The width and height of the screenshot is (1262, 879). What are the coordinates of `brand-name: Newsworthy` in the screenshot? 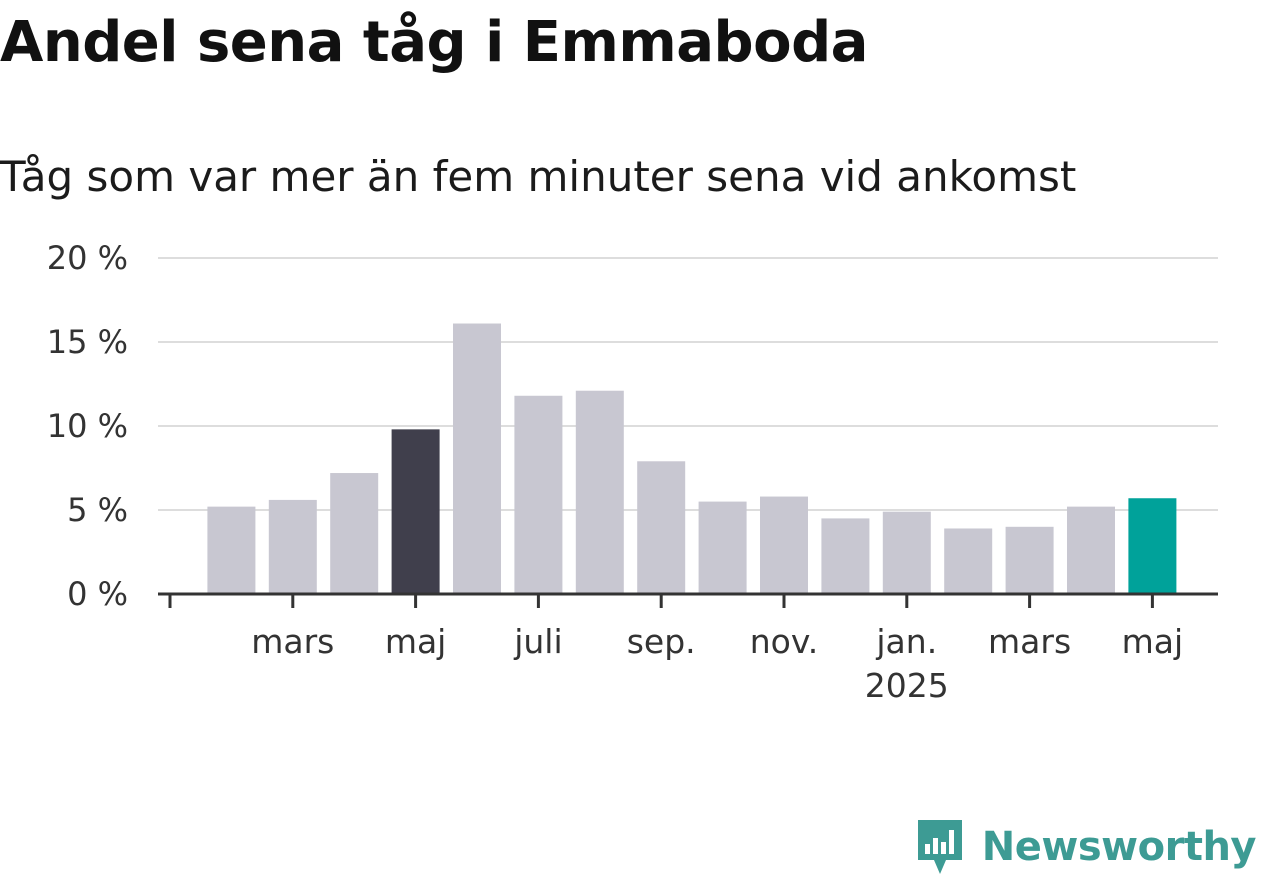 It's located at (1119, 847).